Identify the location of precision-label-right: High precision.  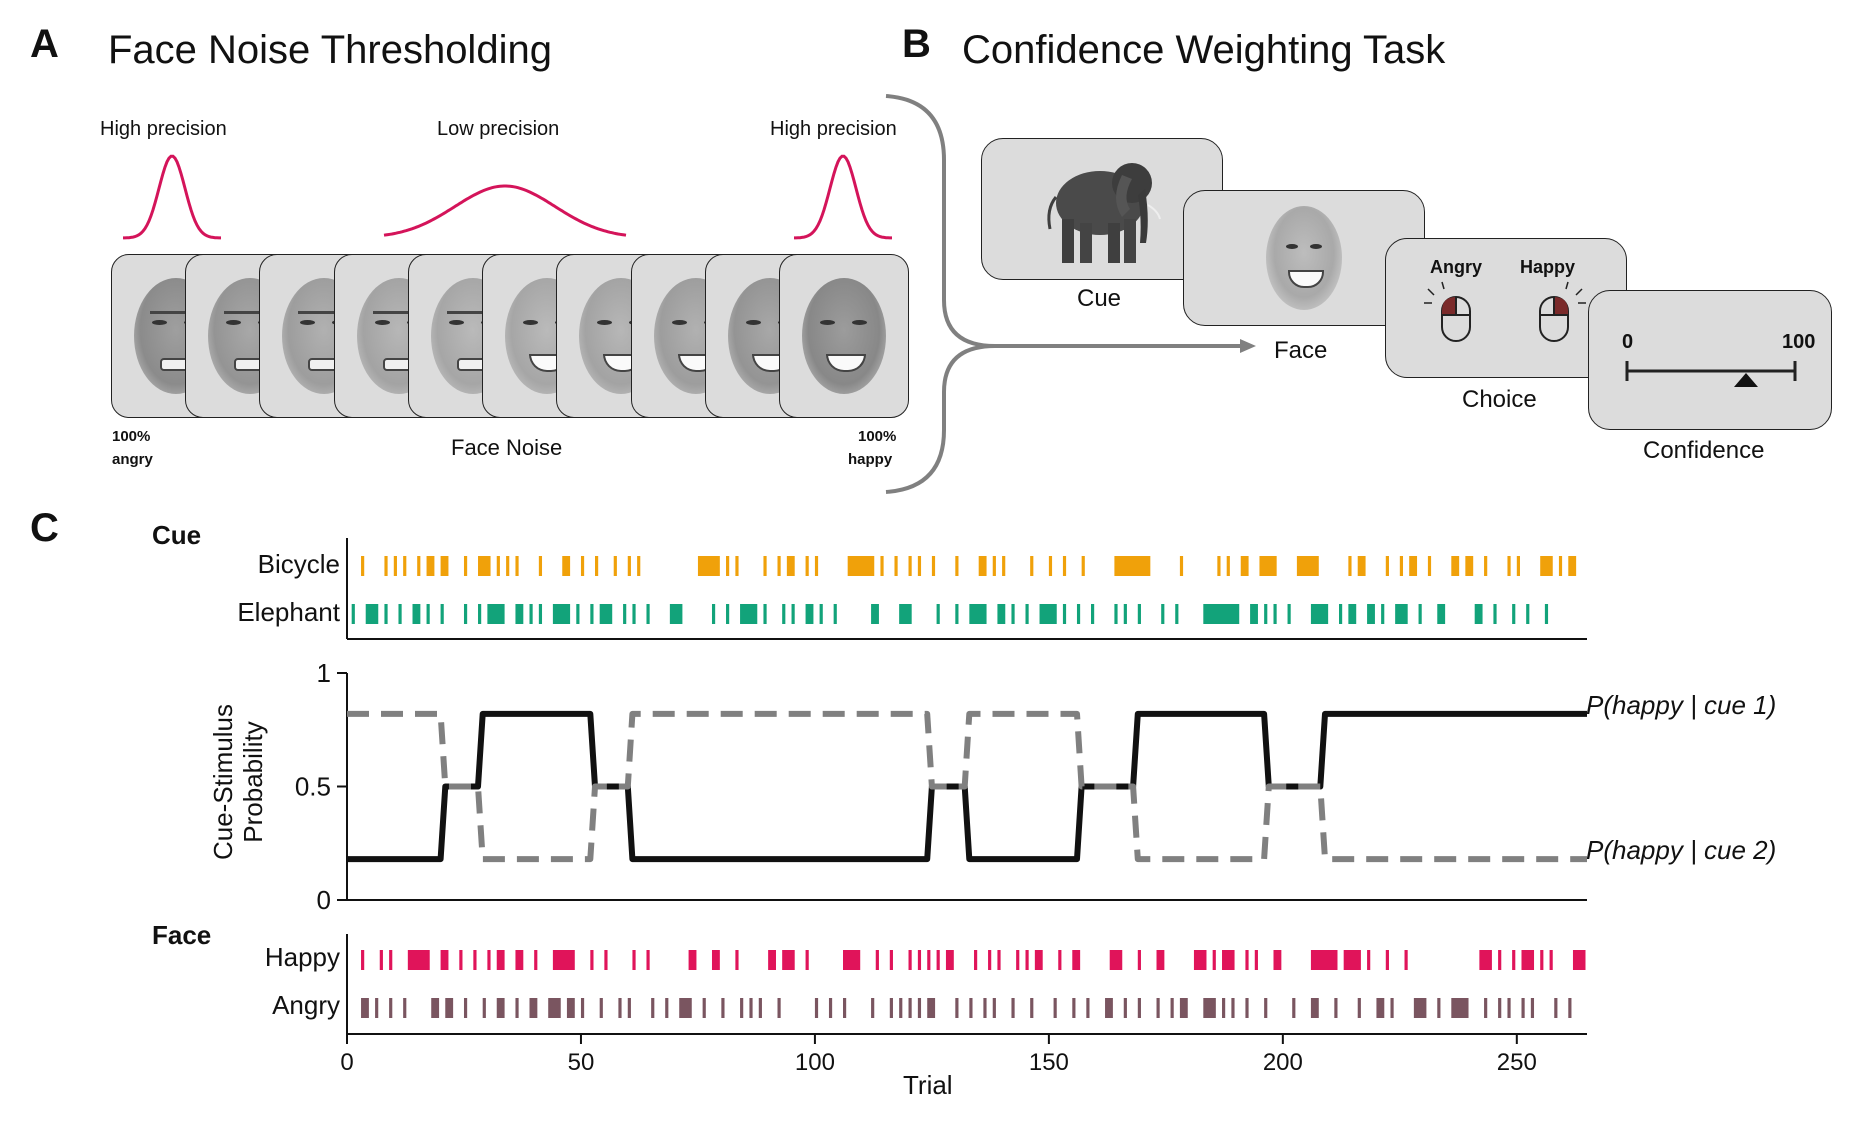
(833, 129).